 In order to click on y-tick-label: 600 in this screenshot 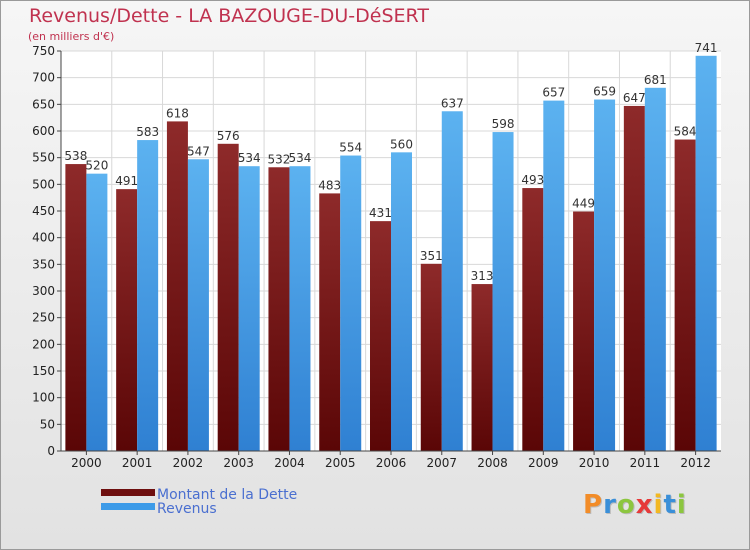, I will do `click(43, 131)`.